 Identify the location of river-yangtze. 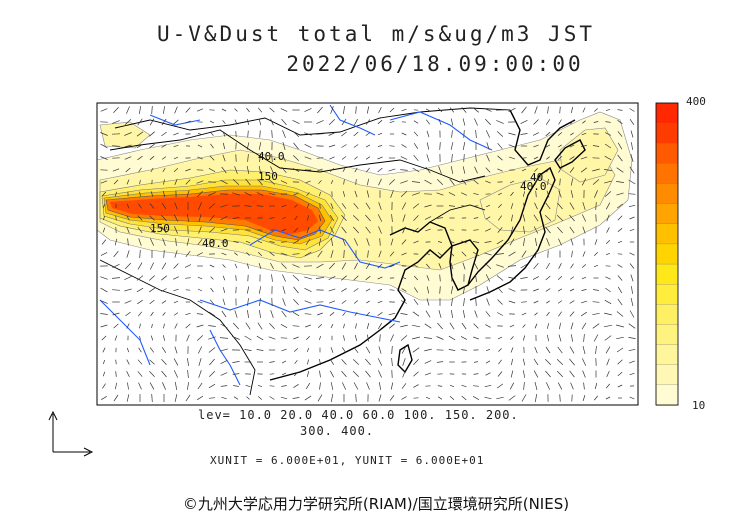
(300, 311).